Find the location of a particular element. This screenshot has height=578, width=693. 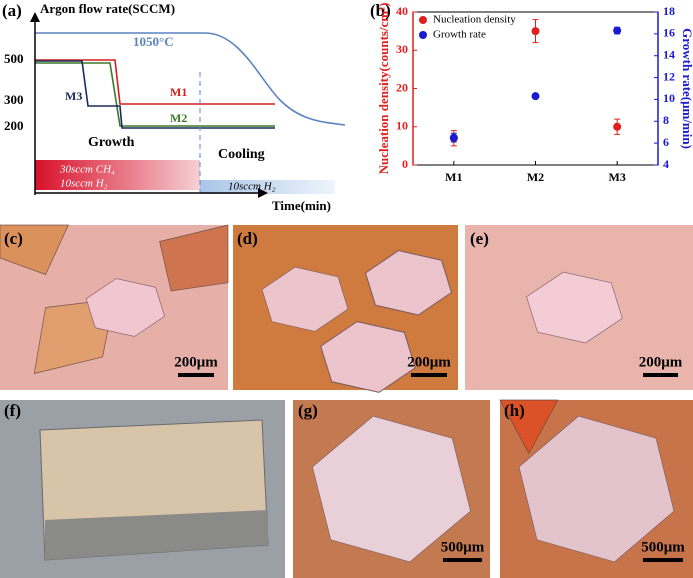

y-tick-label: 30 is located at coordinates (402, 49).